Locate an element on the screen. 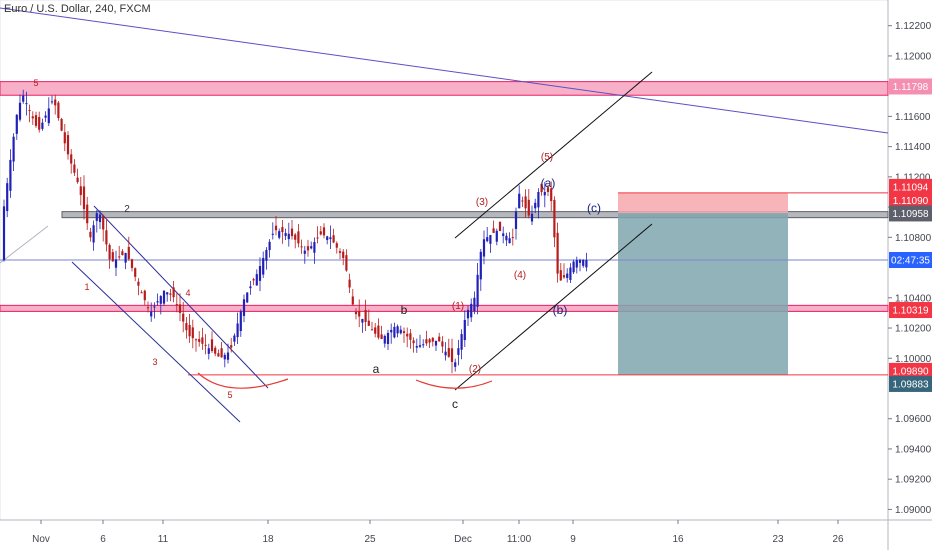 The image size is (932, 550). y-tick-label: 1.11200 is located at coordinates (913, 177).